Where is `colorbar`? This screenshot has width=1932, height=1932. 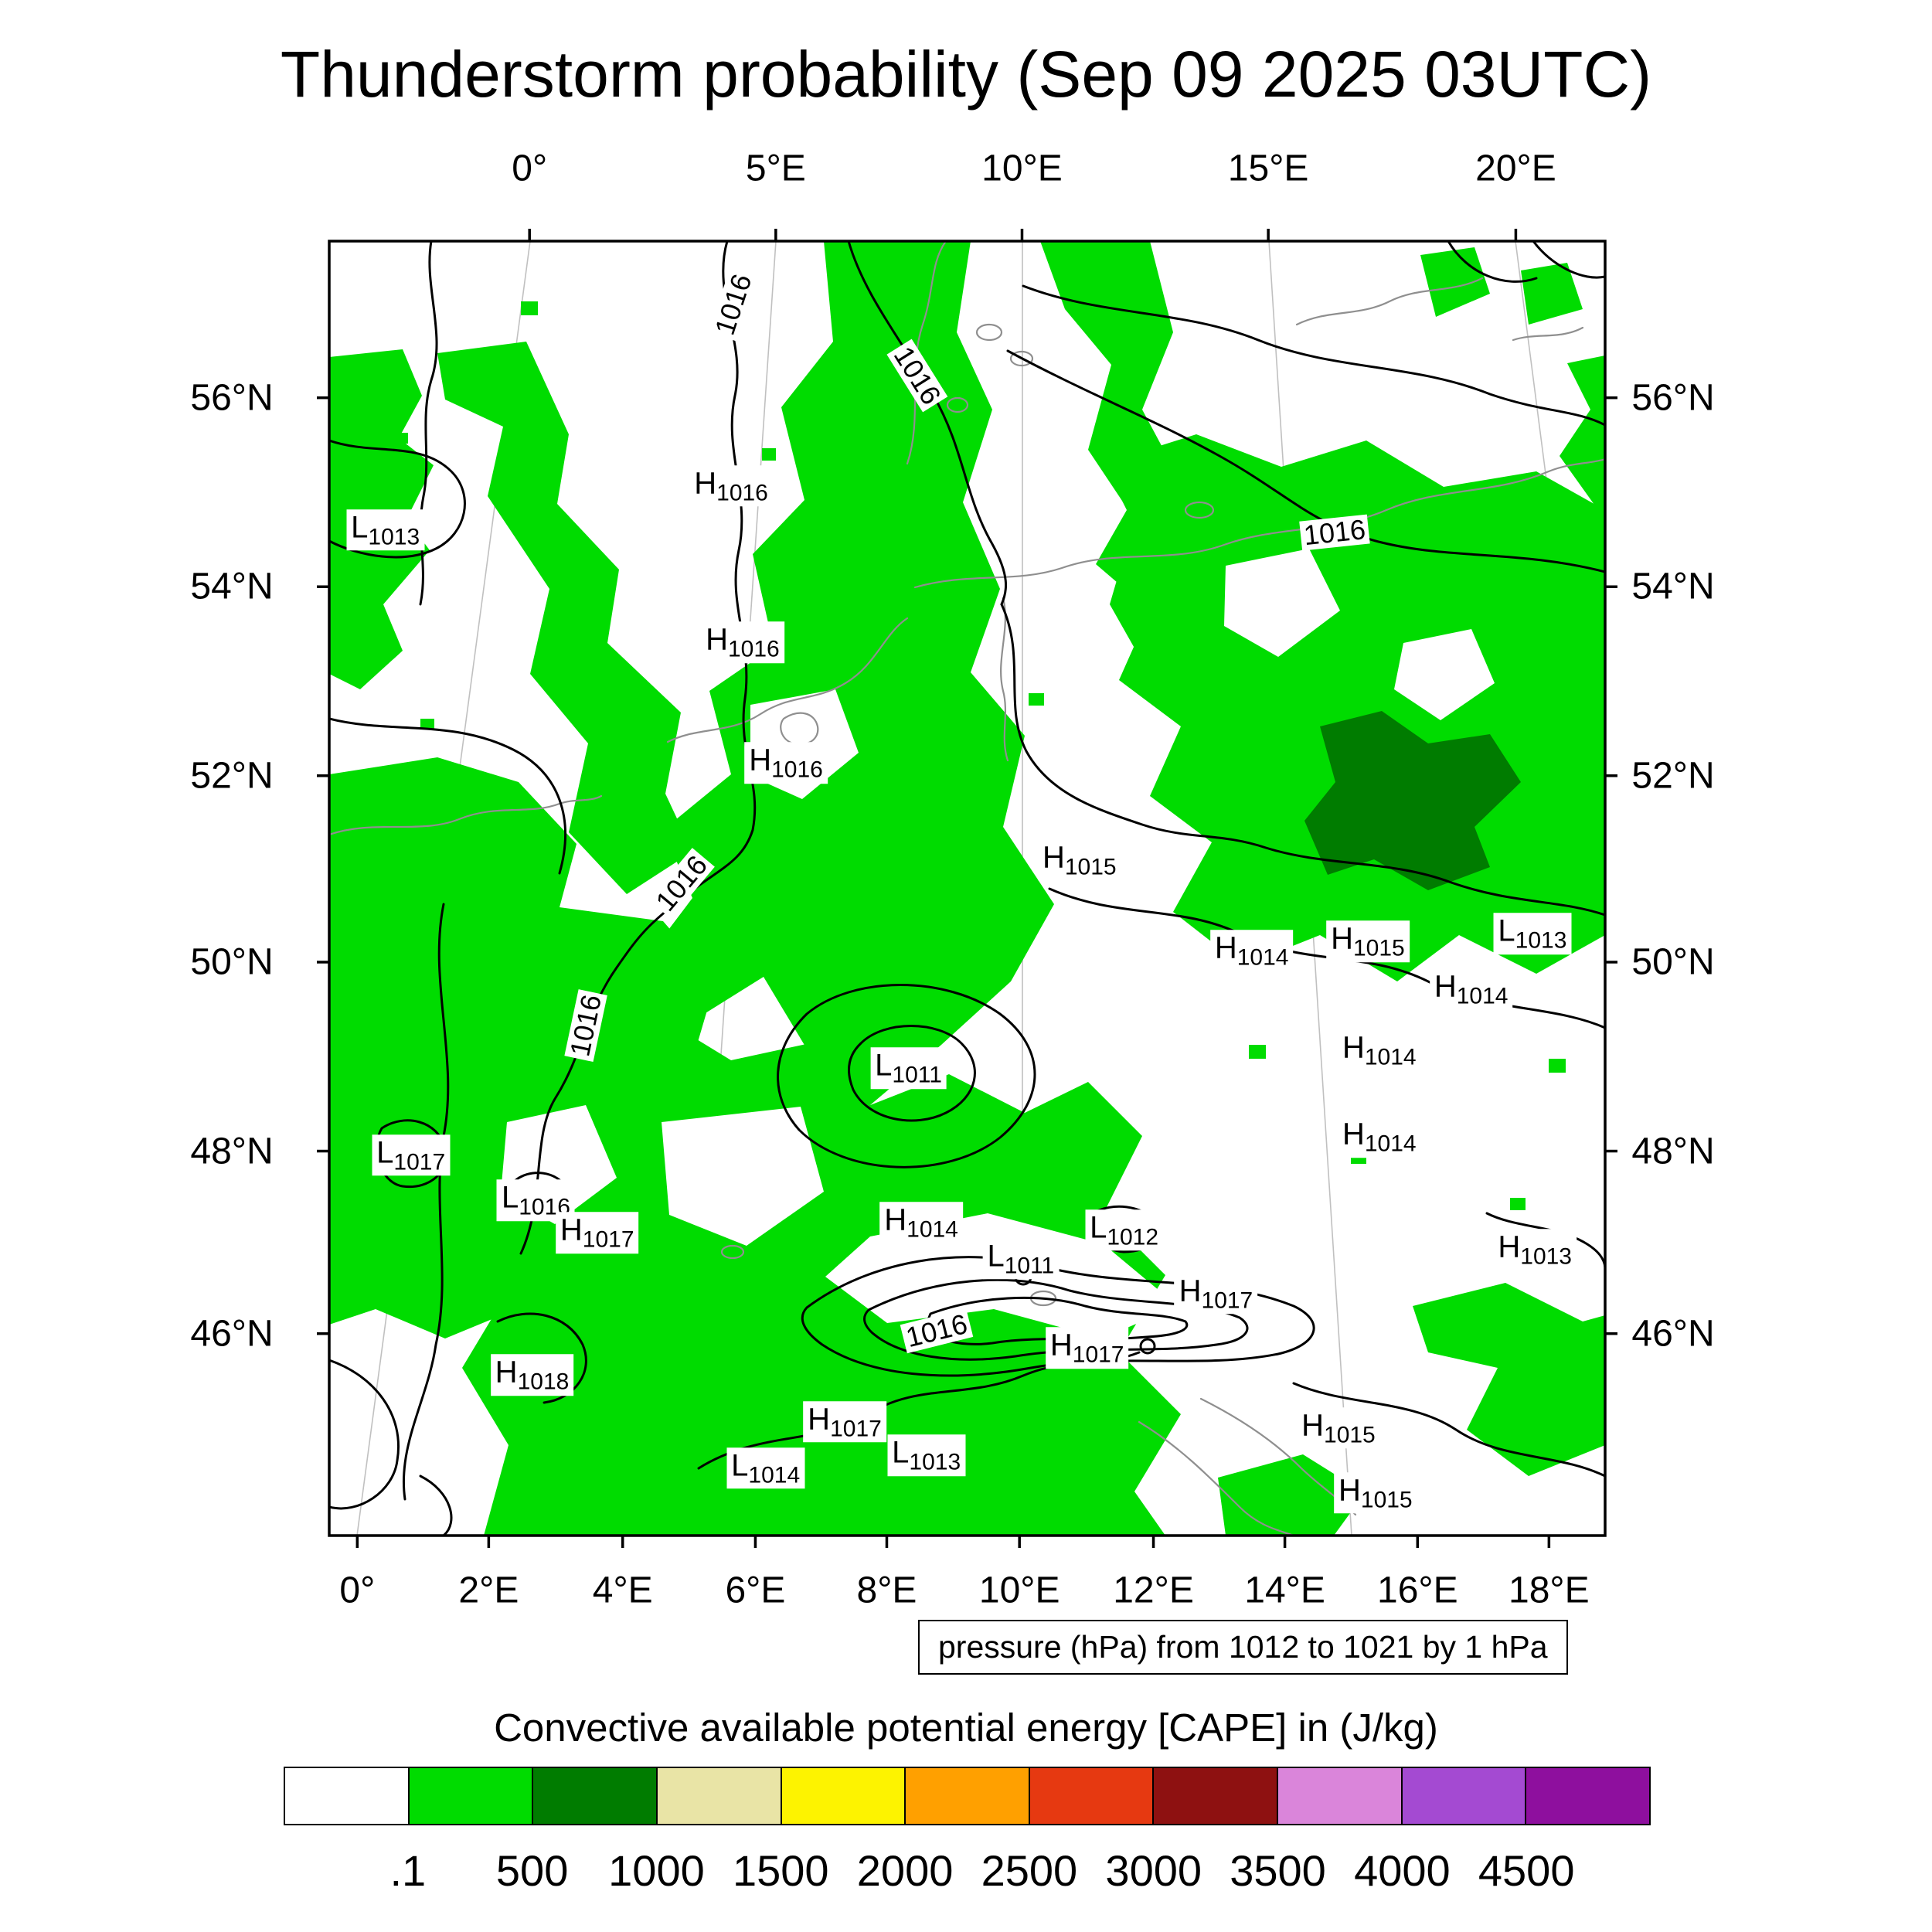 colorbar is located at coordinates (968, 1796).